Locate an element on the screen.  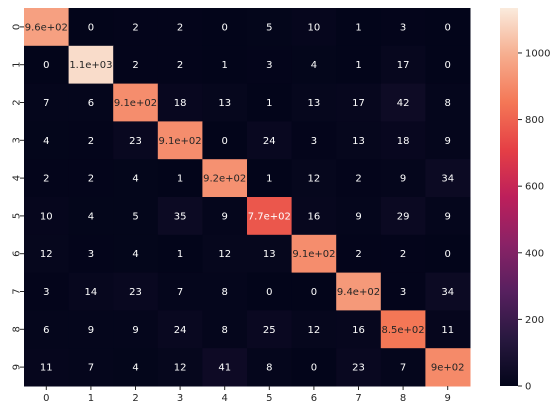
cell-label-7-9: 34 is located at coordinates (447, 292).